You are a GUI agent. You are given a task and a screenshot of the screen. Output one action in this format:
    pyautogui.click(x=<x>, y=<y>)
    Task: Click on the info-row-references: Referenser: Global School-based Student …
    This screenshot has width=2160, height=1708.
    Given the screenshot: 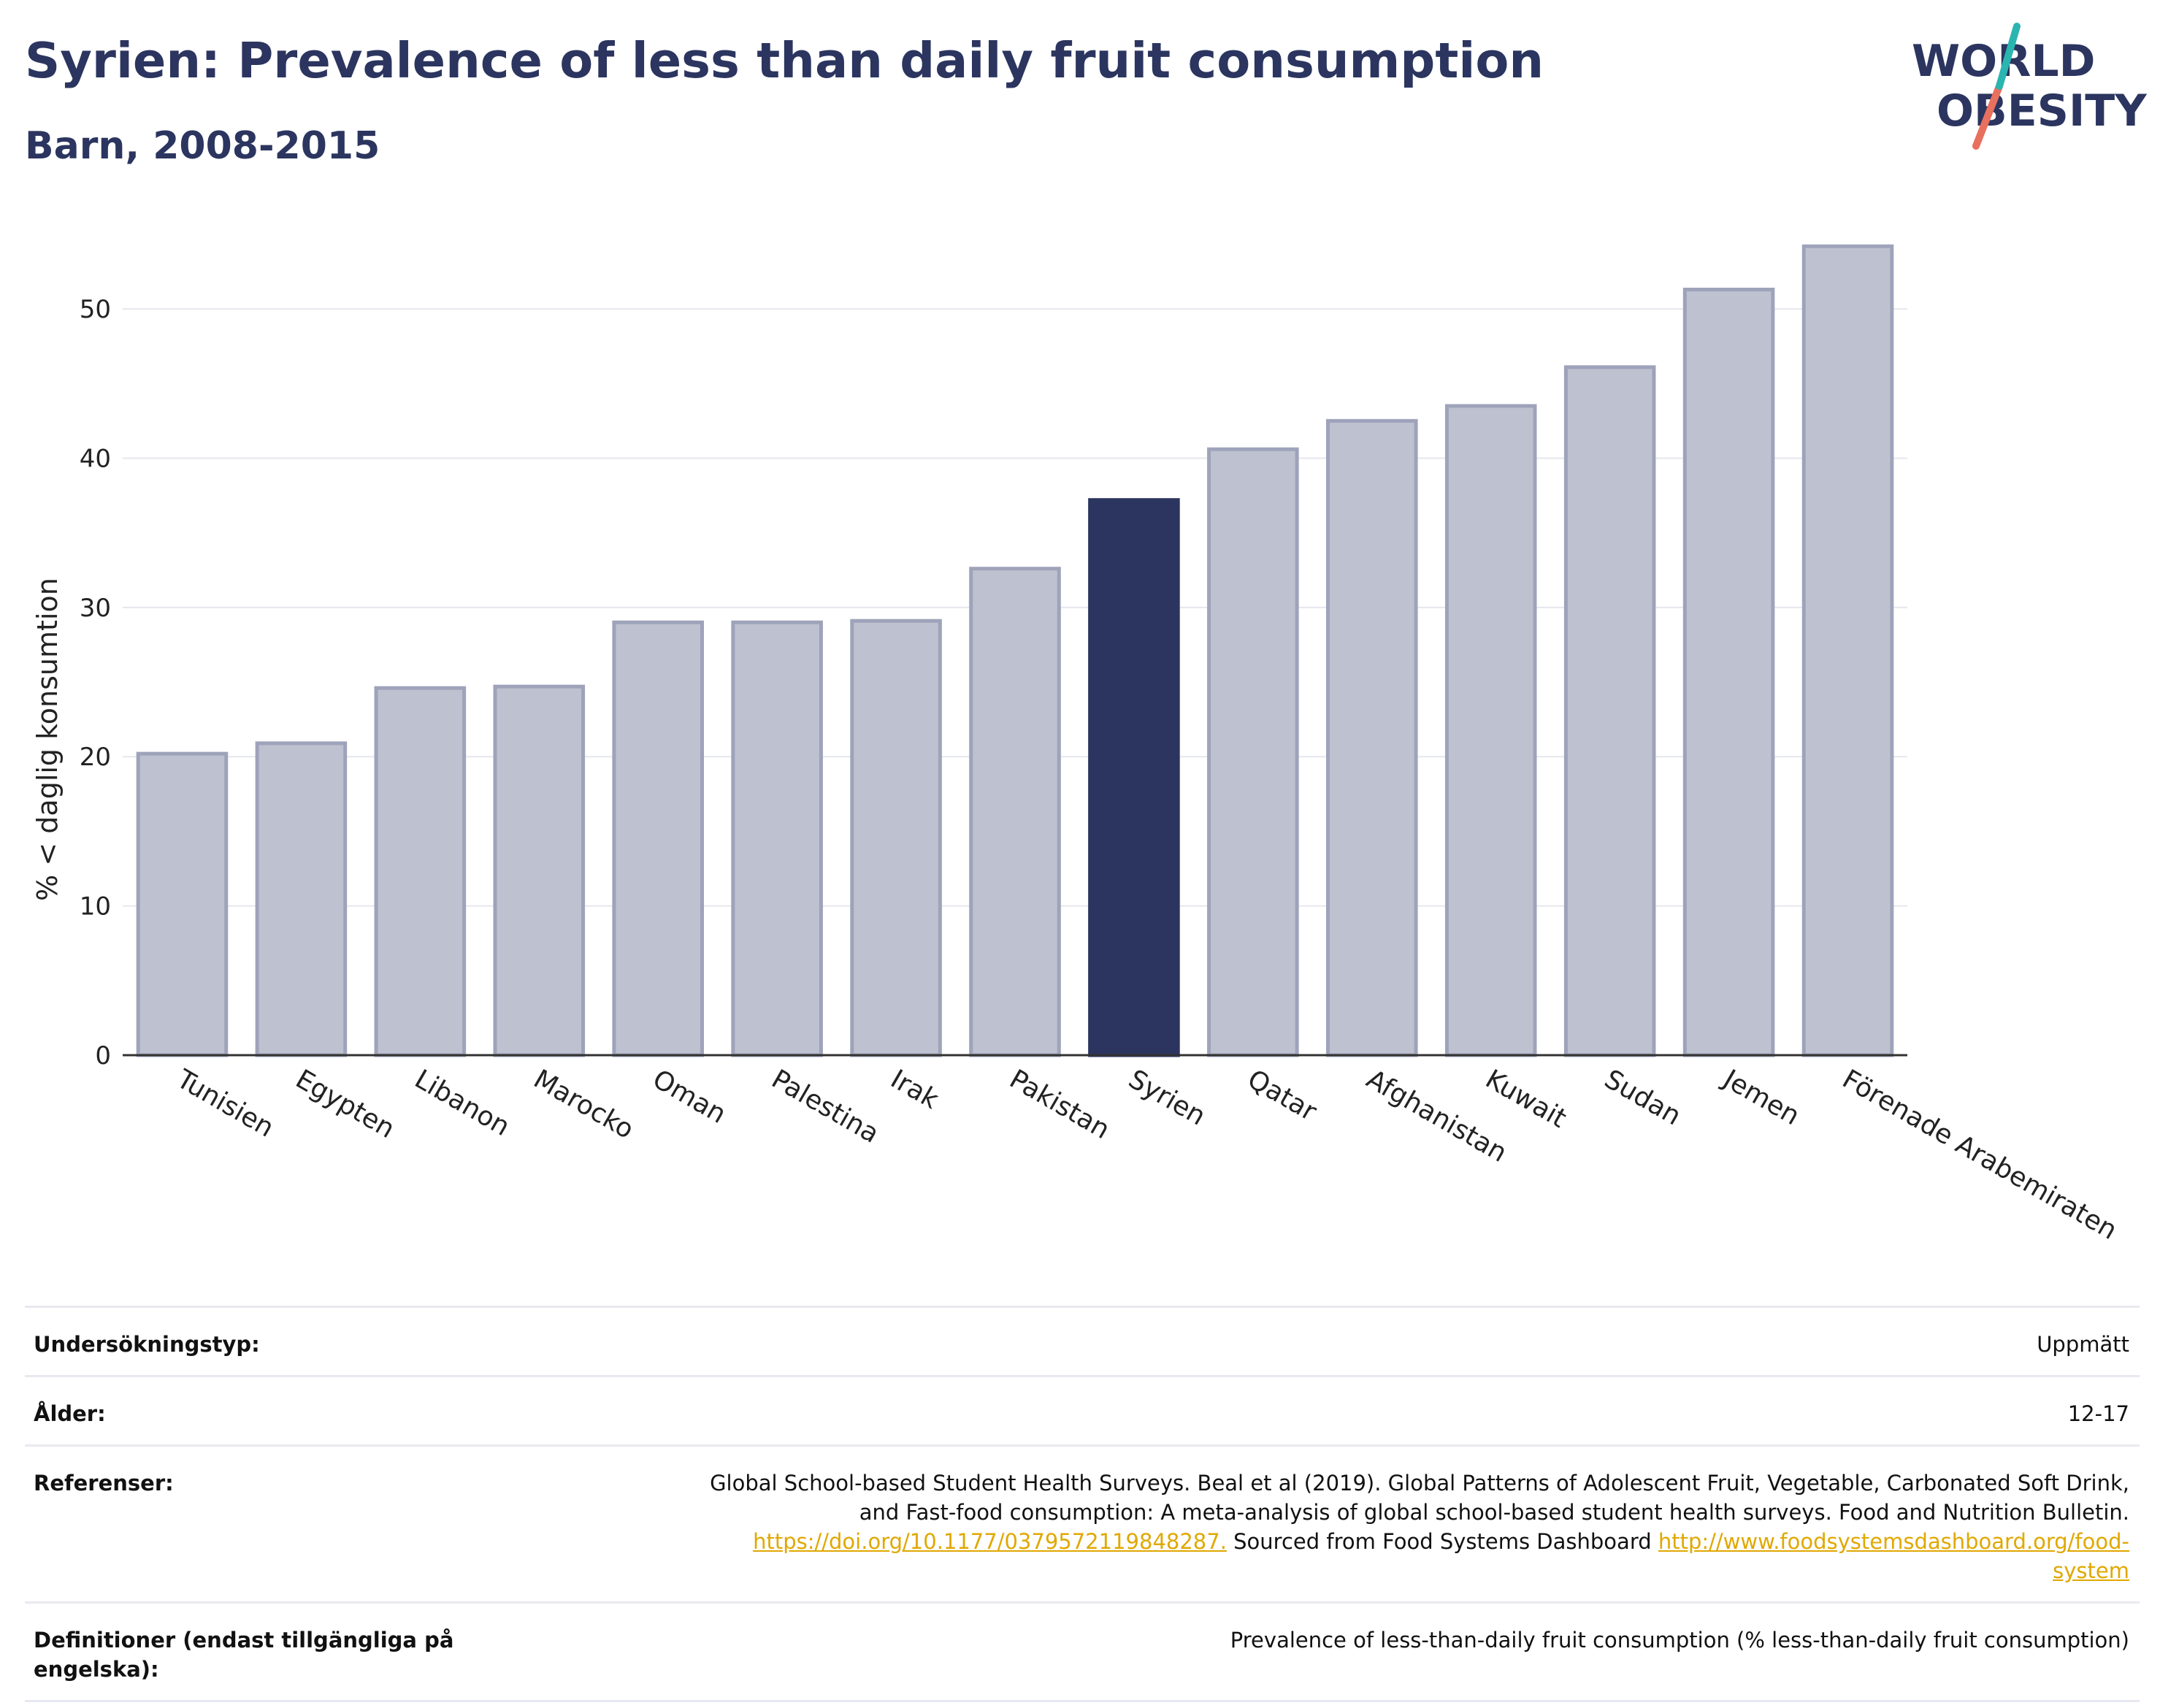 What is the action you would take?
    pyautogui.click(x=1082, y=1523)
    